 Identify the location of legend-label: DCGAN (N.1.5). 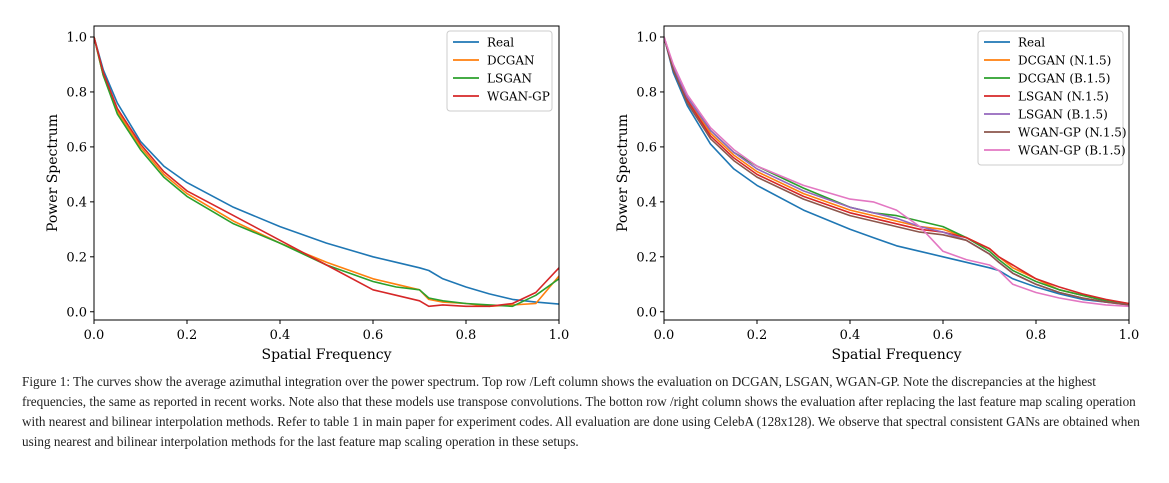
(1064, 61).